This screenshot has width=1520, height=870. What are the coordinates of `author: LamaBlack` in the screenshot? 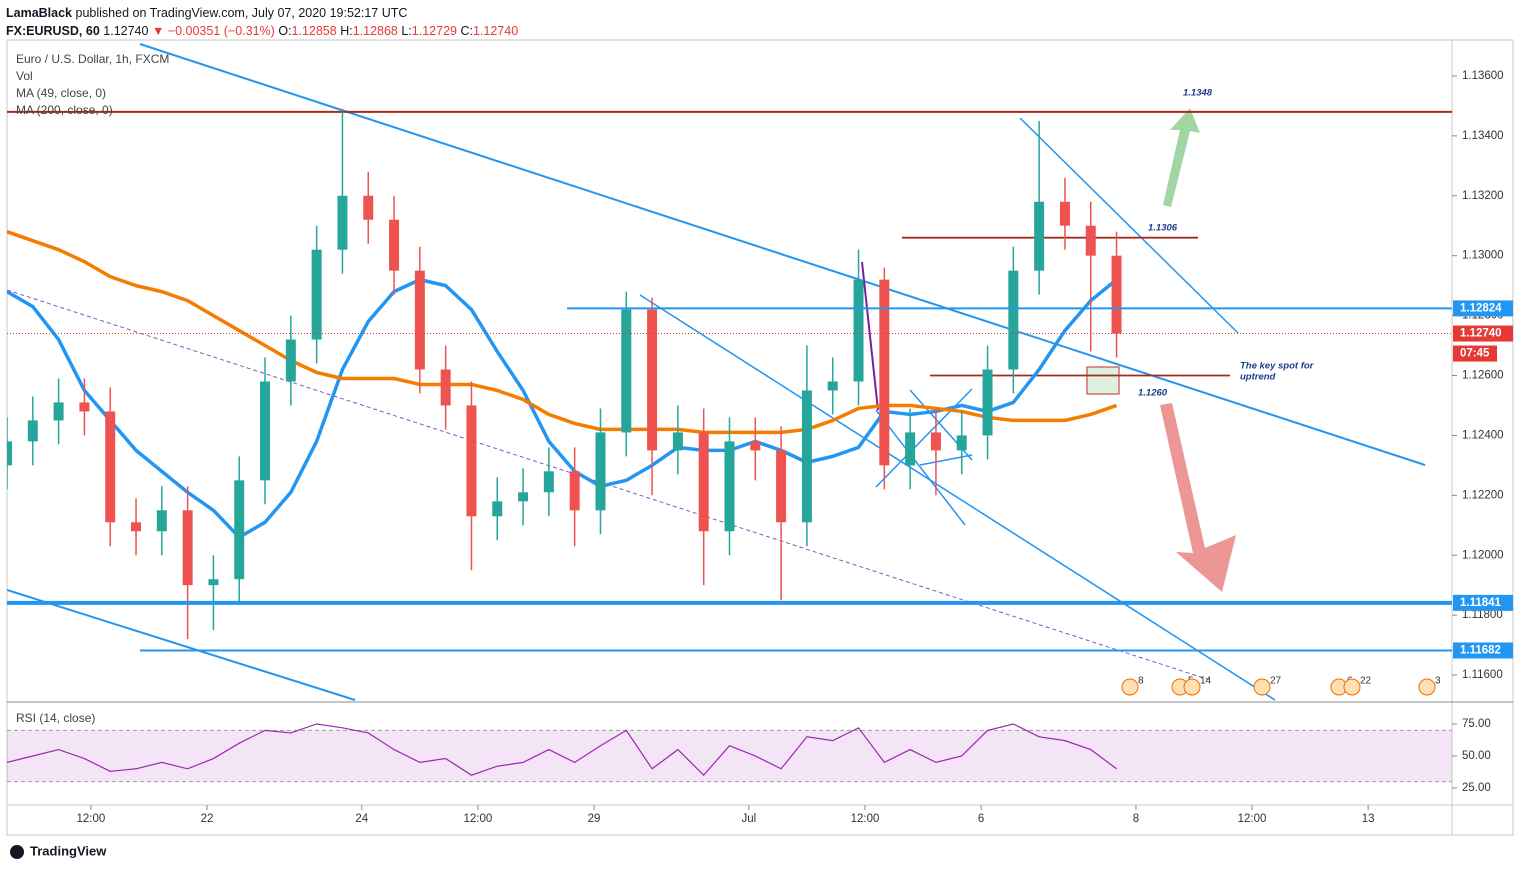 It's located at (39, 13).